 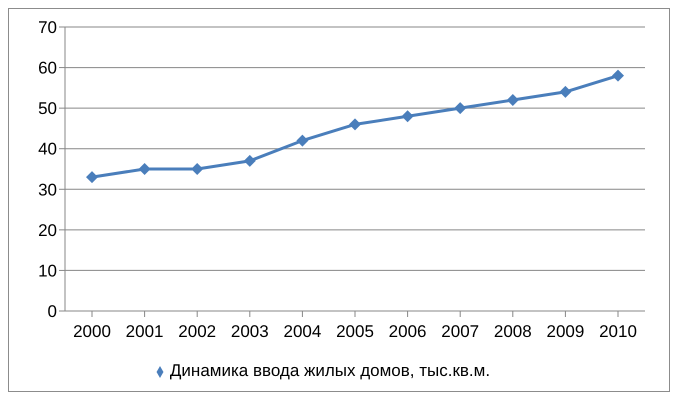 I want to click on x-tick-label: 2001, so click(x=145, y=332).